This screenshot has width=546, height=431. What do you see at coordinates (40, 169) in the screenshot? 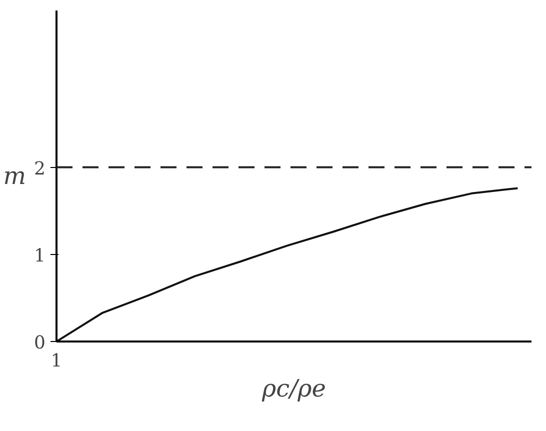
I see `y-tick-label: 2` at bounding box center [40, 169].